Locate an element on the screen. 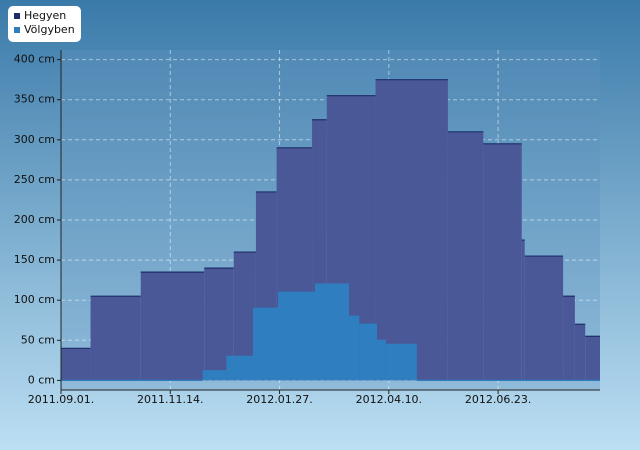  y-tick-label: 0 cm is located at coordinates (41, 379).